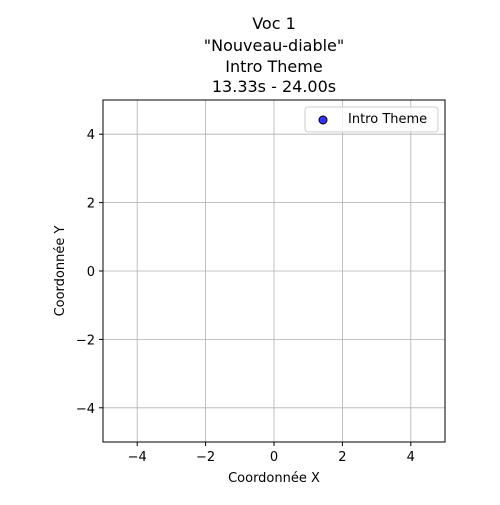 This screenshot has height=505, width=500. I want to click on title-line-1: Voc 1, so click(274, 23).